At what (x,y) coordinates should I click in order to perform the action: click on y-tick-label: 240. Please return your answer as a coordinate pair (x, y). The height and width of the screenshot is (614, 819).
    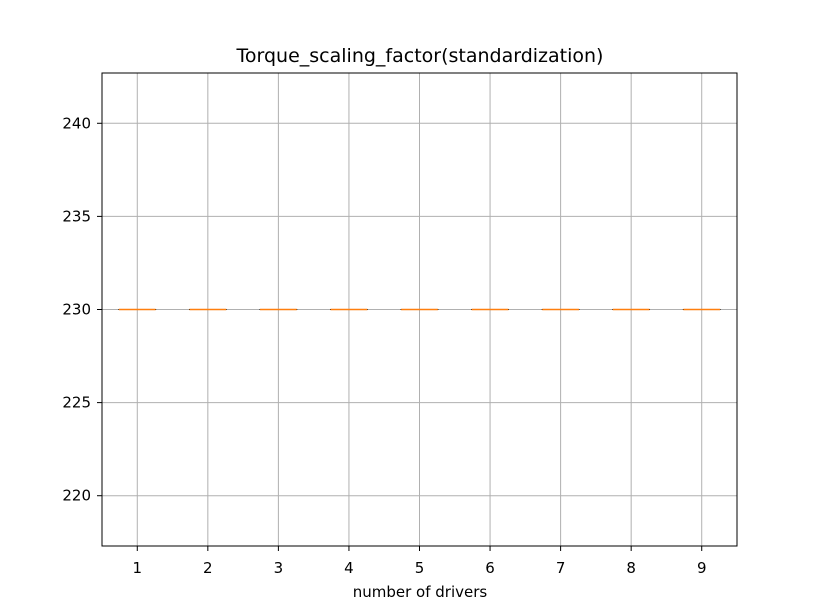
    Looking at the image, I should click on (76, 123).